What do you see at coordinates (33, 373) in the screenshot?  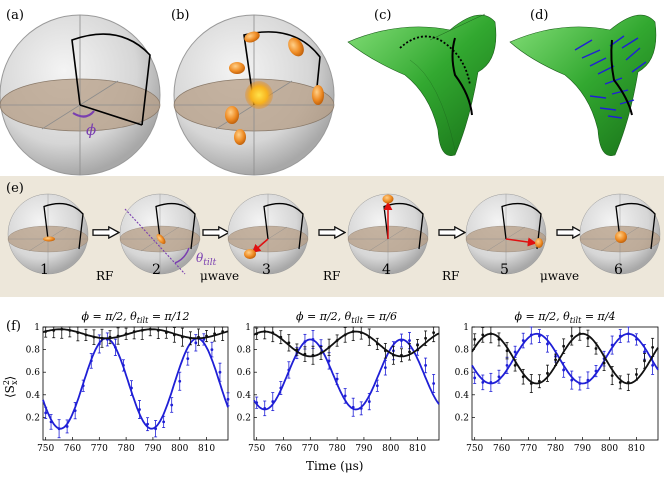 I see `y-tick-label: 0.6` at bounding box center [33, 373].